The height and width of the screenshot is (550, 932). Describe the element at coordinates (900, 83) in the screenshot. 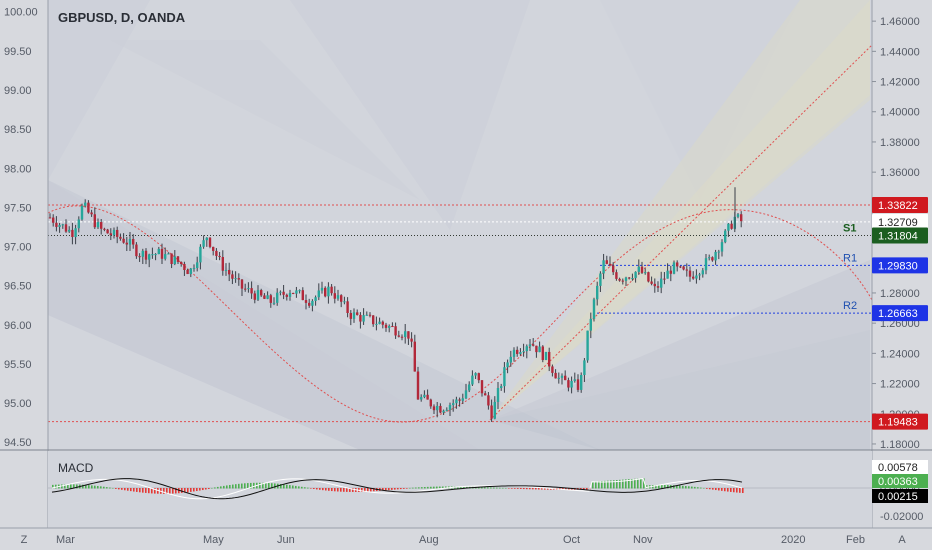

I see `right-tick-label: 1.42000` at that location.